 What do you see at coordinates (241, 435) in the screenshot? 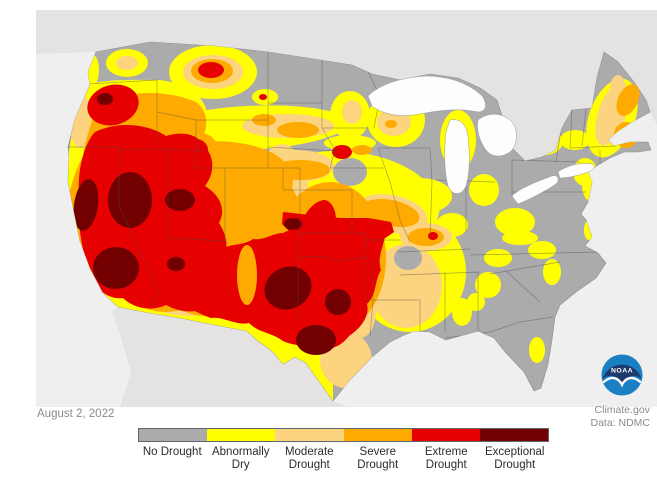
I see `legend-swatch-abnormally-dry` at bounding box center [241, 435].